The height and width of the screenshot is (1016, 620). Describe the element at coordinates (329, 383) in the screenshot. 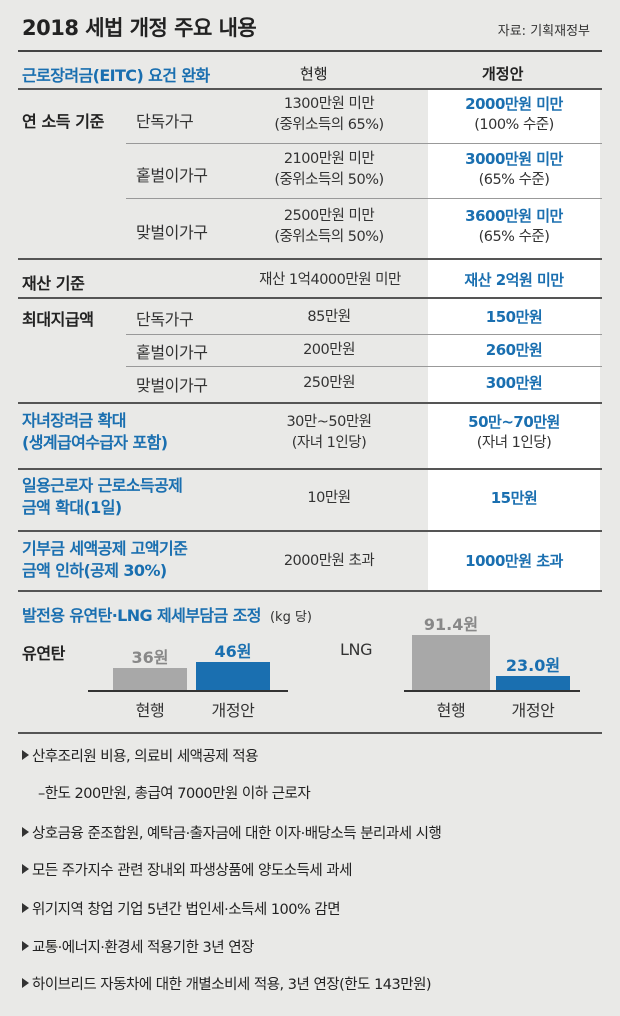

I see `max-current-dual-earner: 250만원` at that location.